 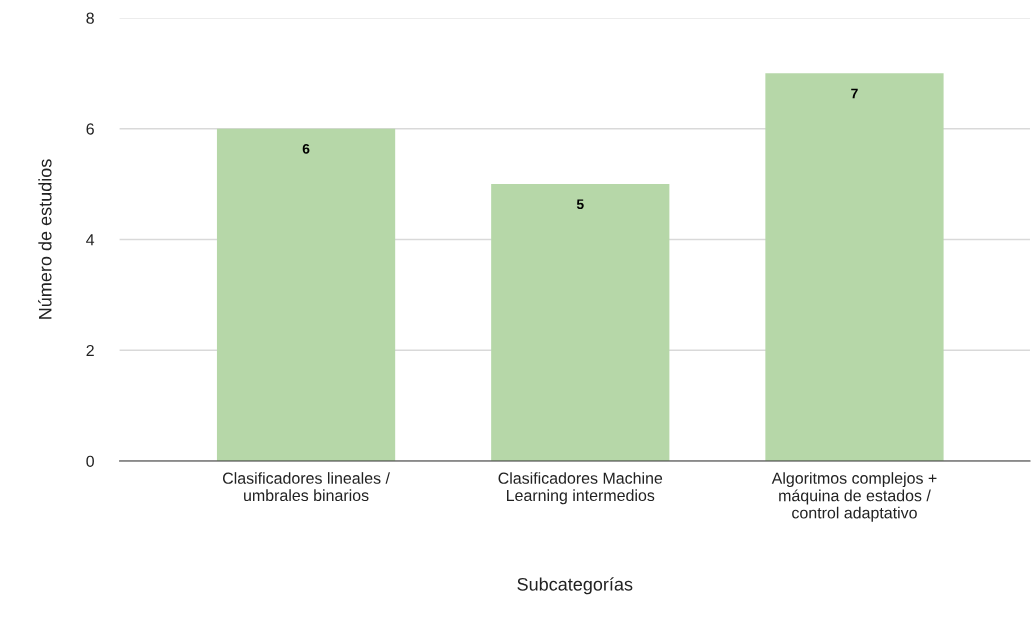 What do you see at coordinates (90, 461) in the screenshot?
I see `y-tick-label: 0` at bounding box center [90, 461].